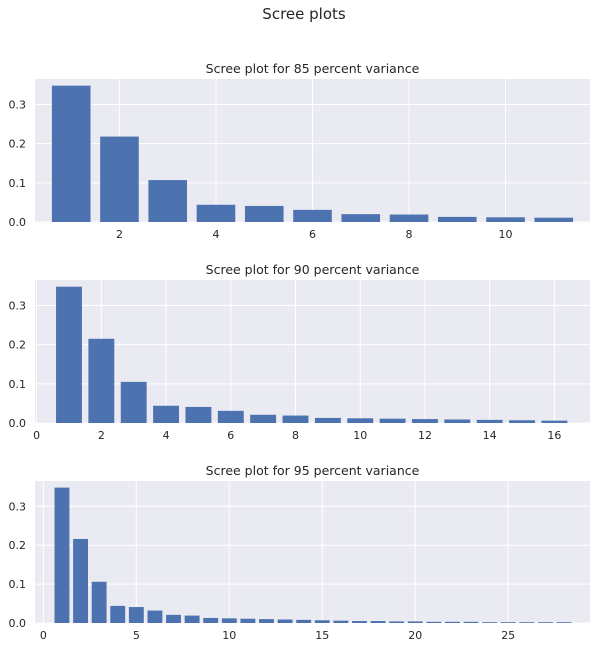 This screenshot has width=599, height=649. I want to click on x-tick-label: 12, so click(425, 435).